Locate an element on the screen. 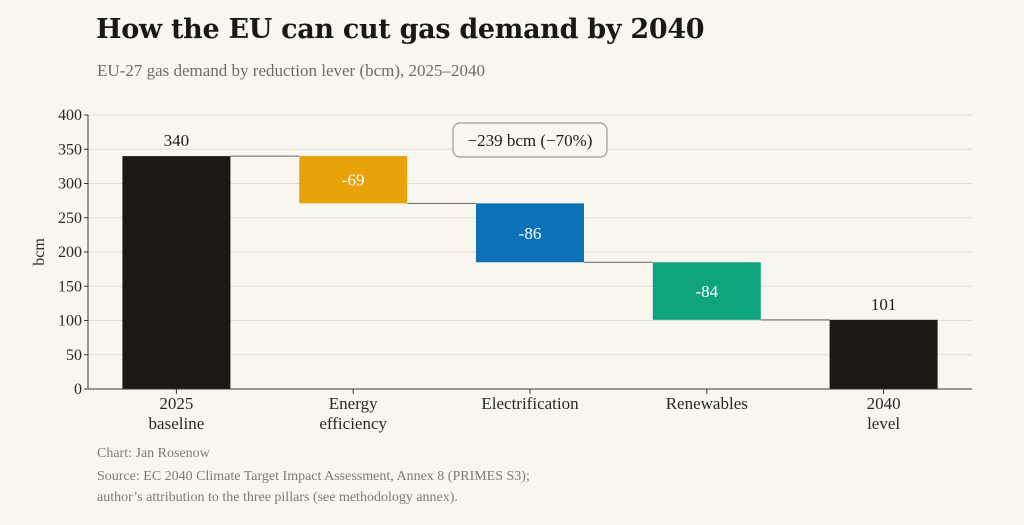  y-tick-label: 250 is located at coordinates (70, 218).